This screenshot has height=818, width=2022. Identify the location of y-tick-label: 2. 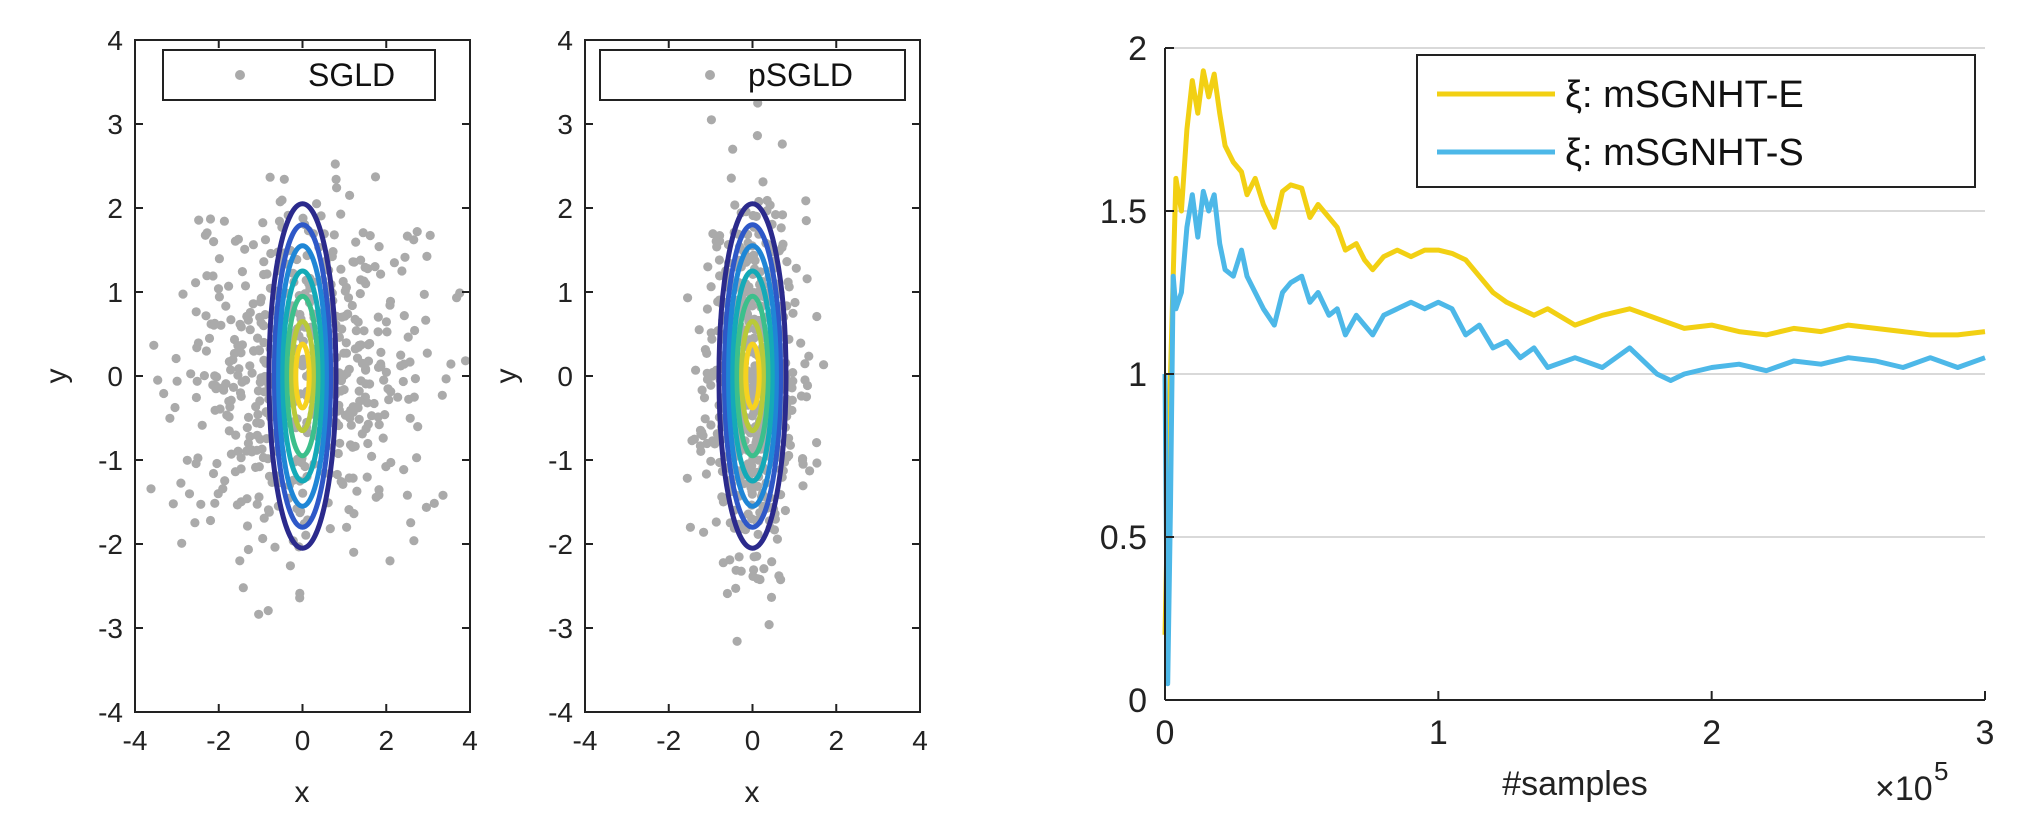
(565, 208).